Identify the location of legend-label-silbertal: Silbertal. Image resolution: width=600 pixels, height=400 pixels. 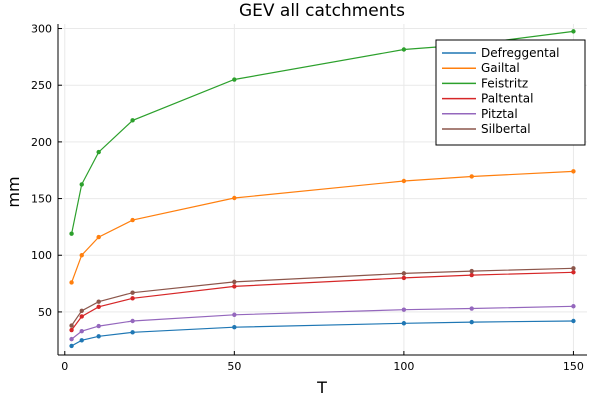
(506, 129).